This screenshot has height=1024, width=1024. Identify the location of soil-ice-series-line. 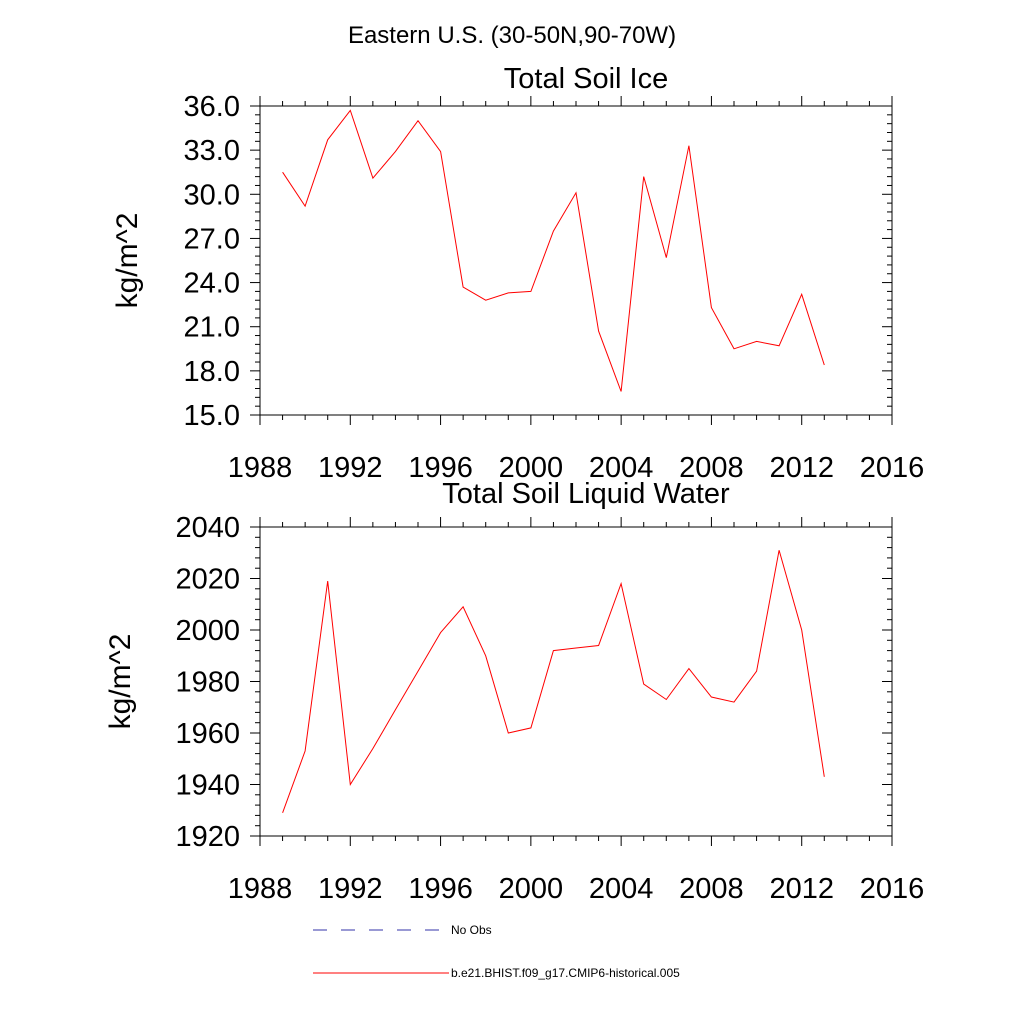
(553, 250).